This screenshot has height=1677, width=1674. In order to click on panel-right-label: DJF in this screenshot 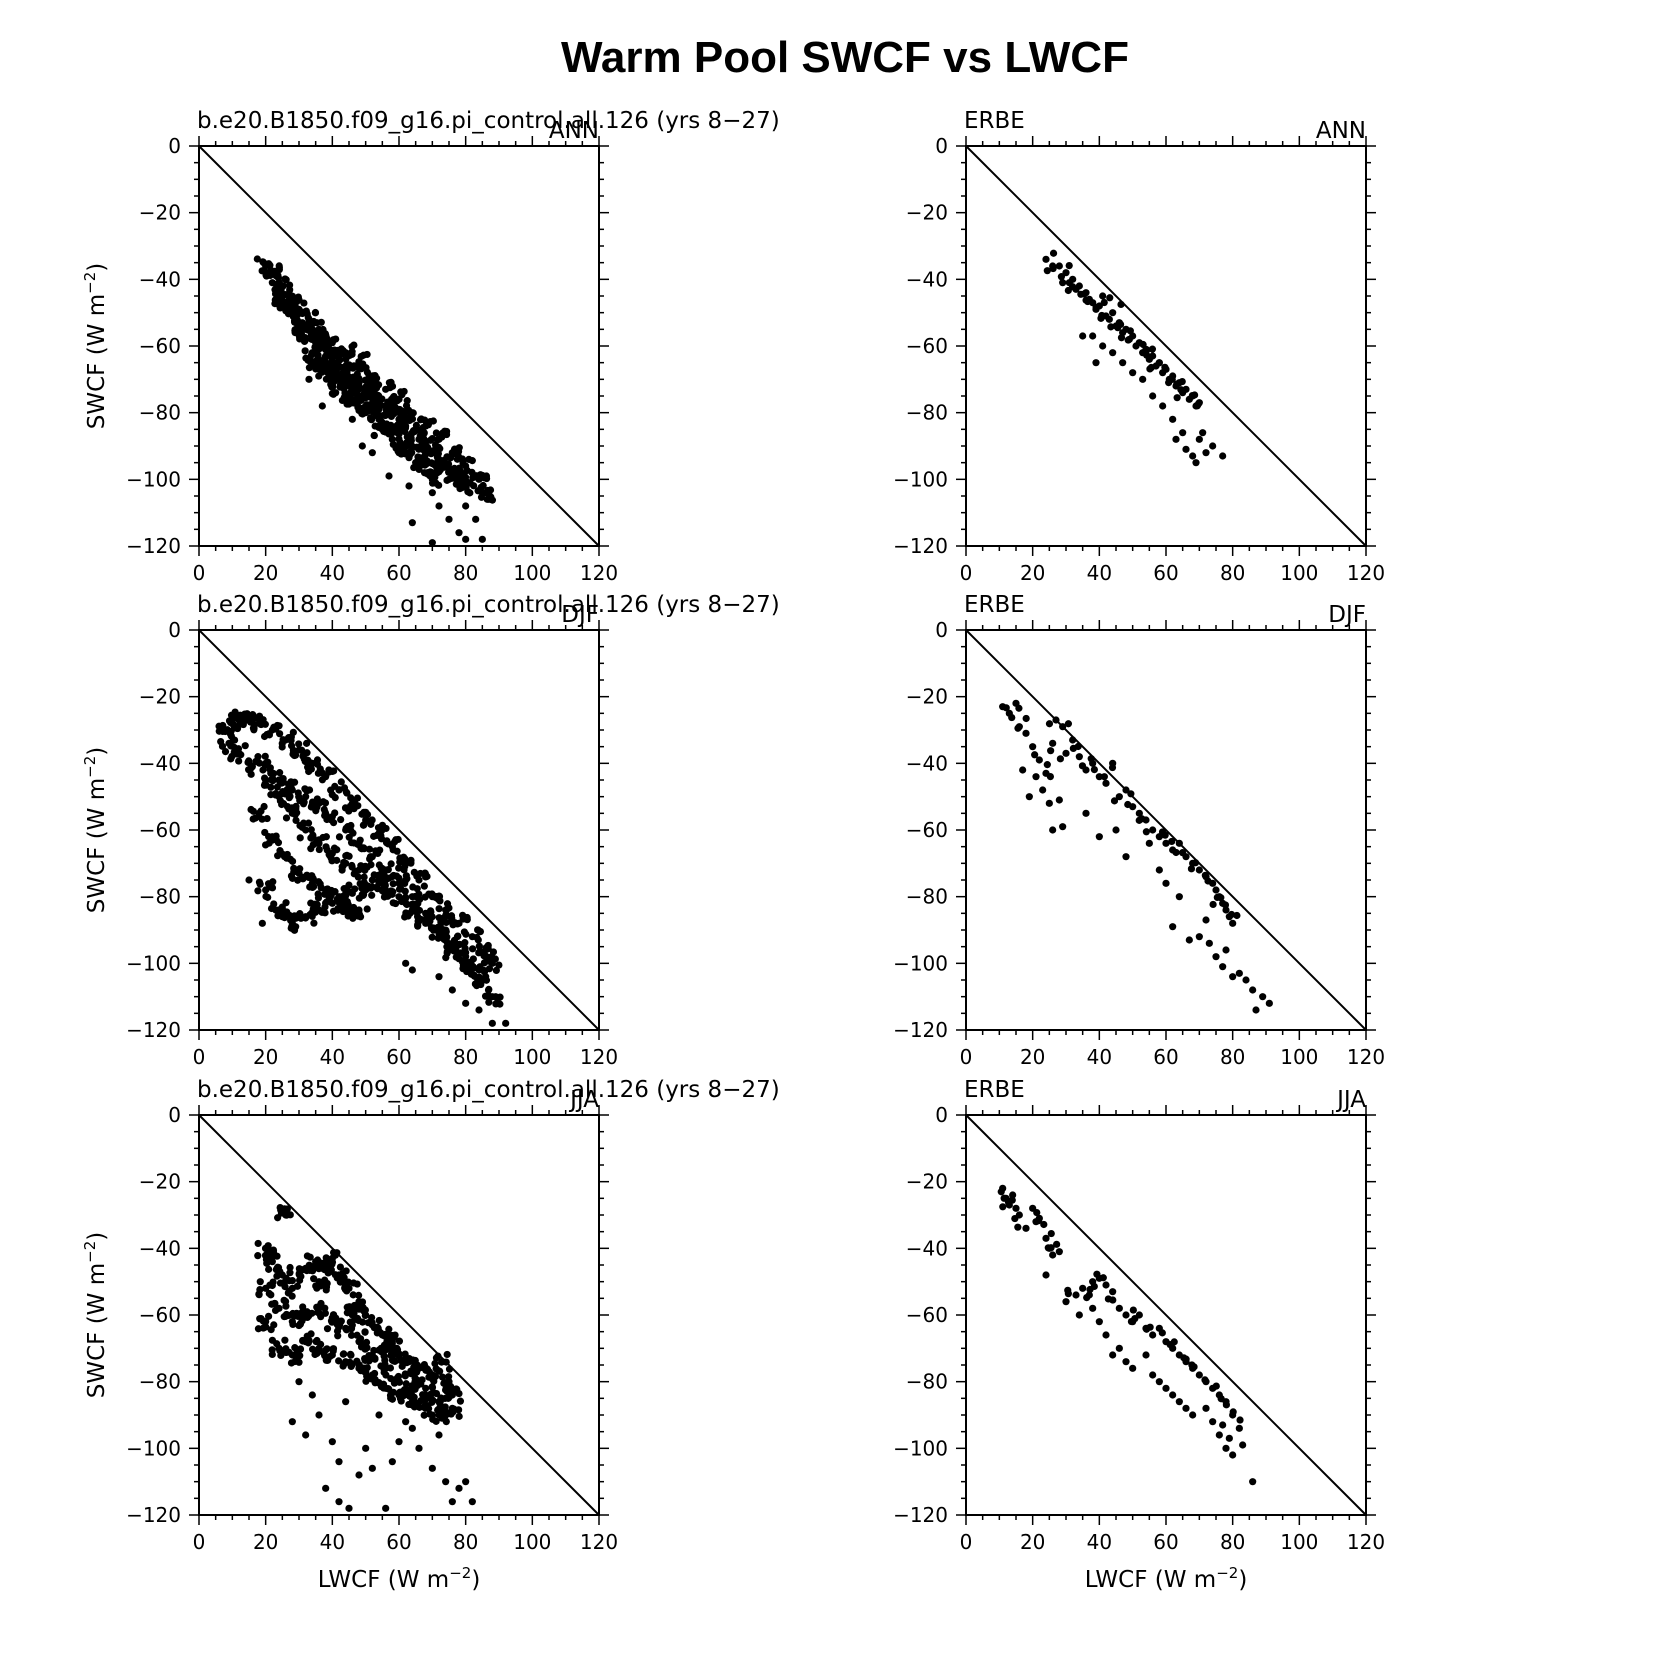, I will do `click(580, 615)`.